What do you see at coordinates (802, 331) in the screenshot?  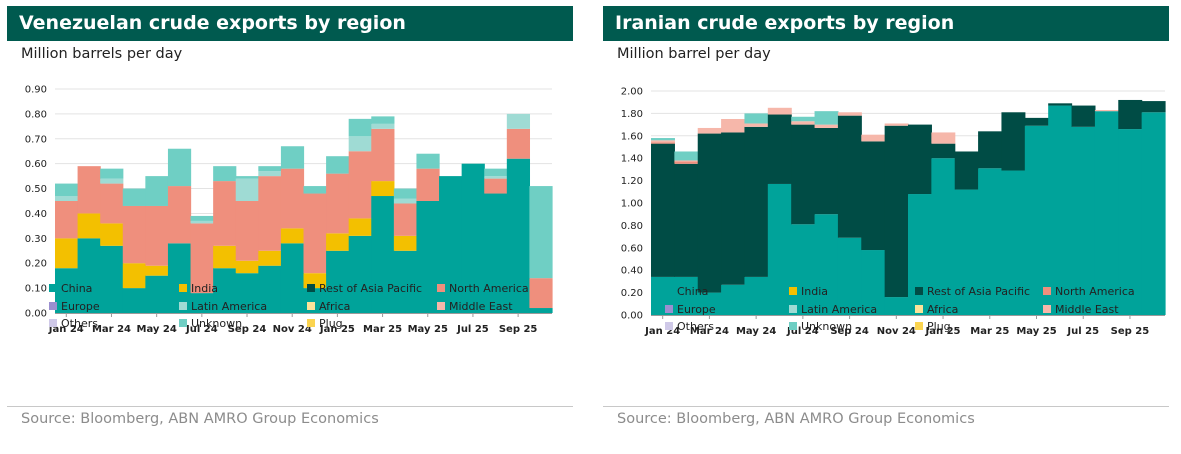 I see `x-tick-label: Jul 24` at bounding box center [802, 331].